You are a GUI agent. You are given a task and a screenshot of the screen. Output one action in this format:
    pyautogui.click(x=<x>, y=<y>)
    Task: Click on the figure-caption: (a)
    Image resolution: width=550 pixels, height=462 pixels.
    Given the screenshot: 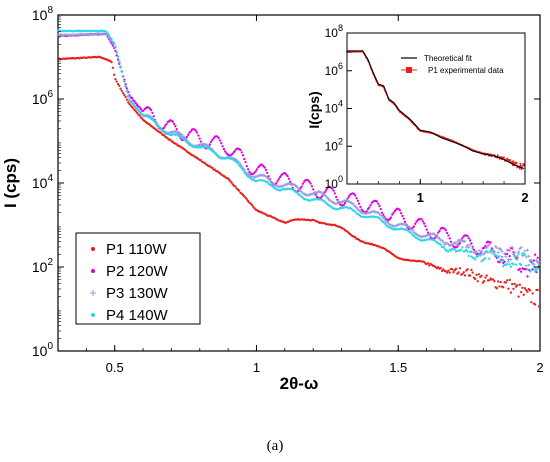 What is the action you would take?
    pyautogui.click(x=275, y=446)
    